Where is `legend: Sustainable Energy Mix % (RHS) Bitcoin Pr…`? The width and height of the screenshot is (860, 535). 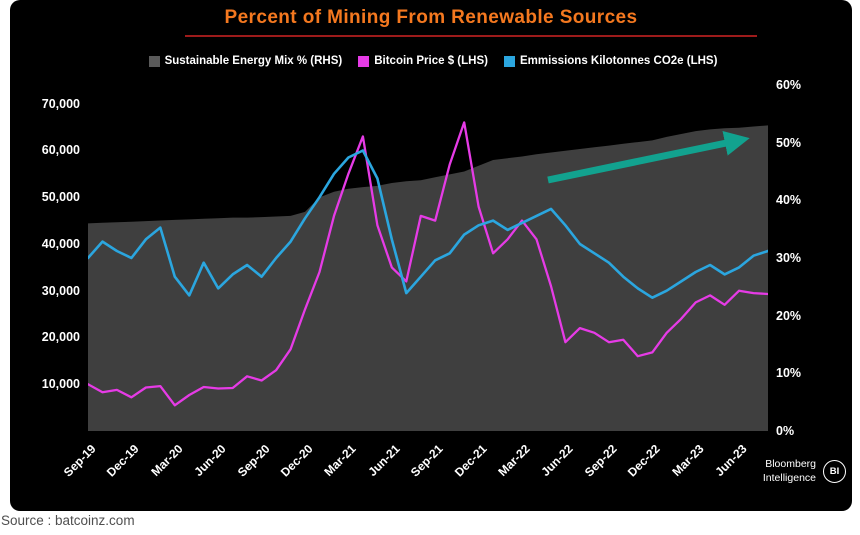
legend: Sustainable Energy Mix % (RHS) Bitcoin Pr… is located at coordinates (433, 61).